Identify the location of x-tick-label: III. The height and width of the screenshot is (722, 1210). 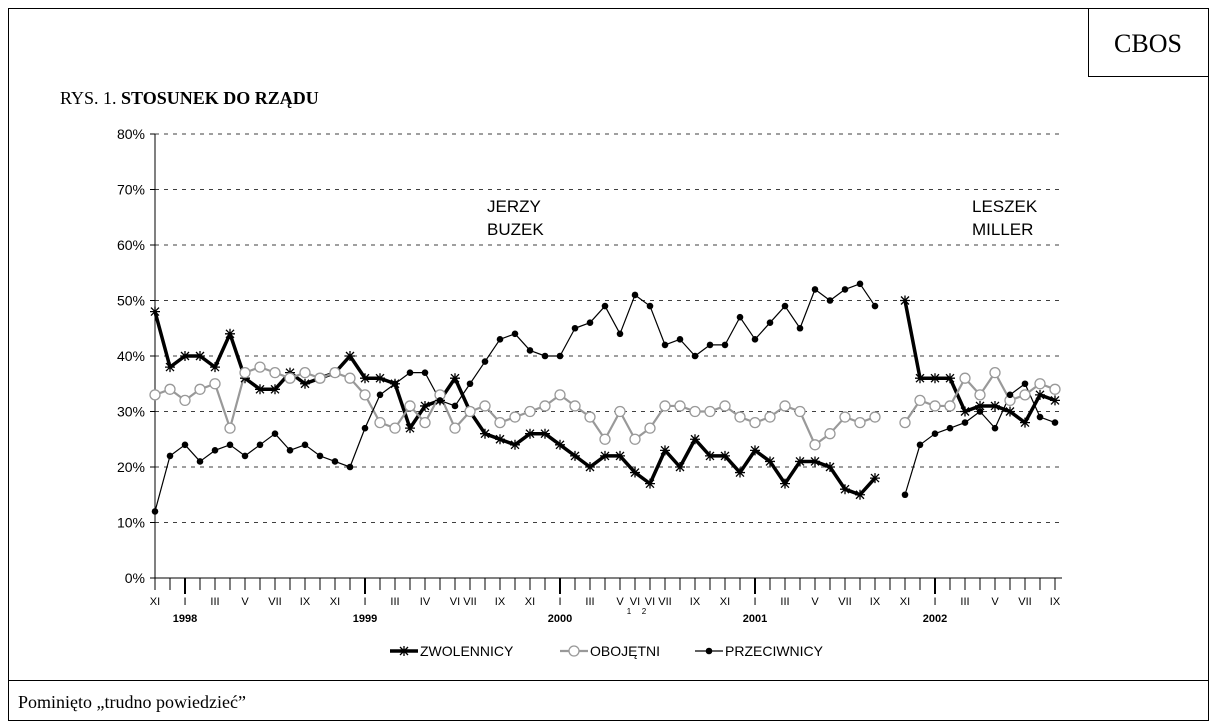
(589, 602).